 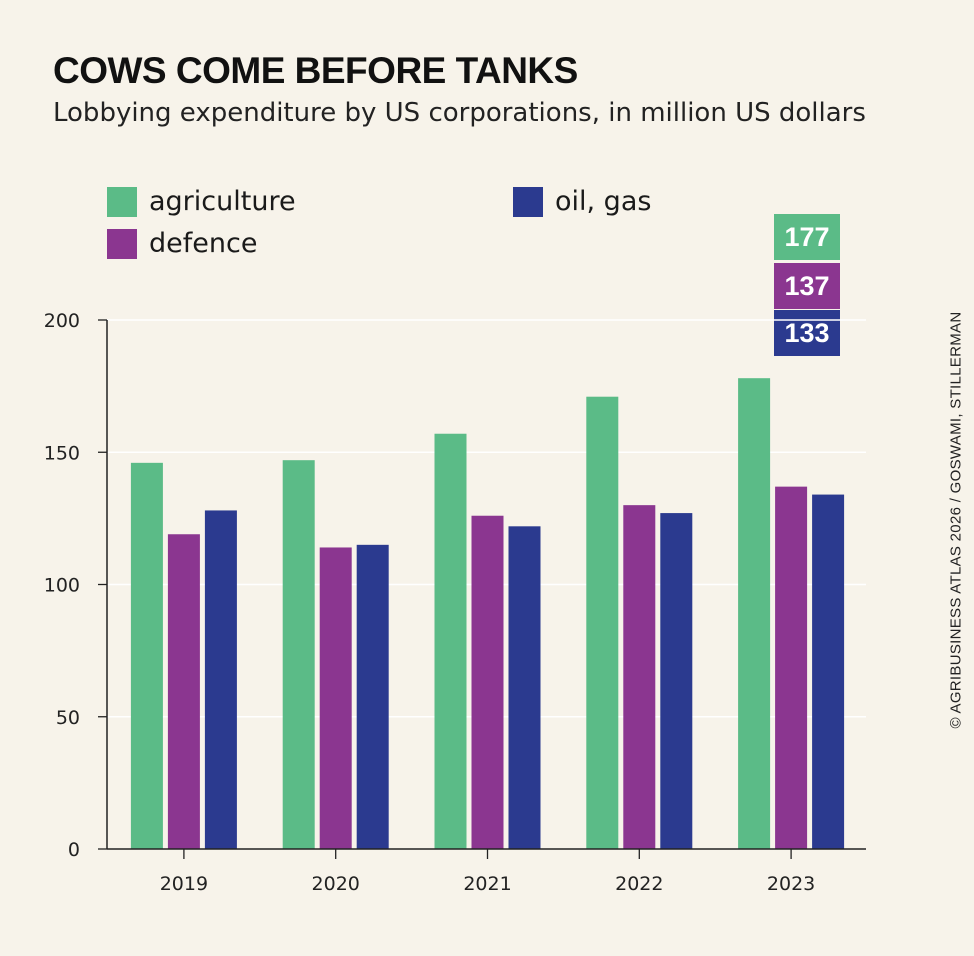 What do you see at coordinates (828, 671) in the screenshot?
I see `bar-oil-gas-2023` at bounding box center [828, 671].